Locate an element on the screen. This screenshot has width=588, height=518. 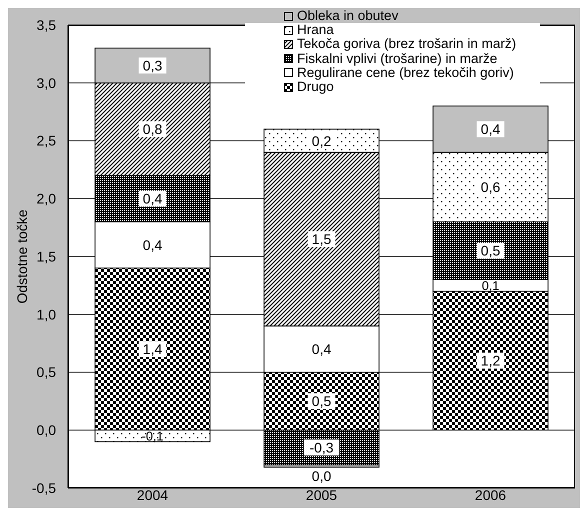
y-tick-label: 2,5 is located at coordinates (46, 140).